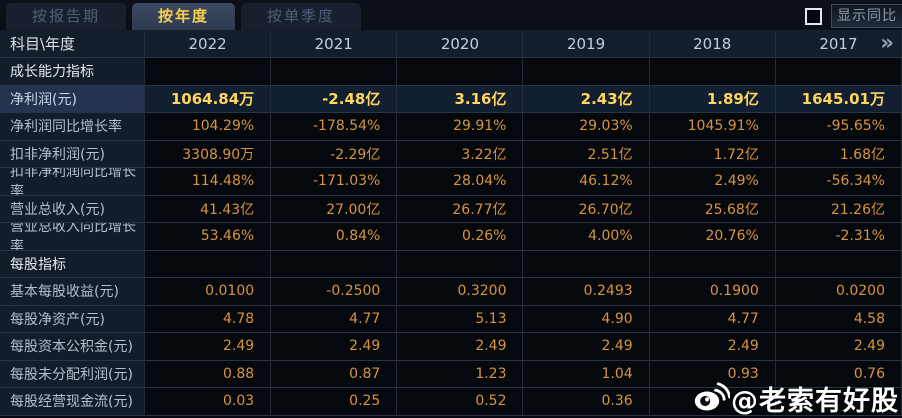 The width and height of the screenshot is (902, 418). I want to click on value-cell: 25.68亿, so click(712, 209).